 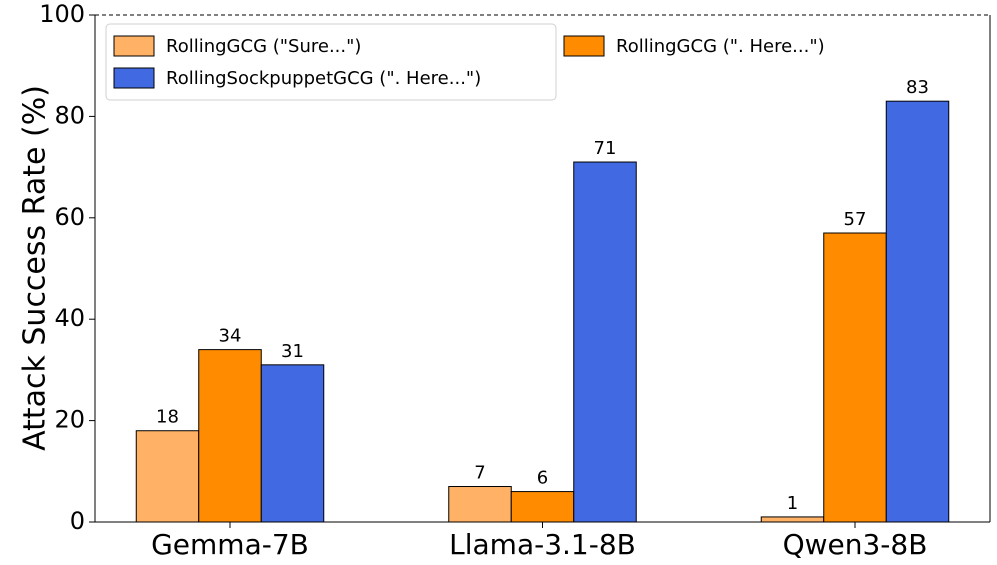 What do you see at coordinates (542, 478) in the screenshot?
I see `value-label: 6` at bounding box center [542, 478].